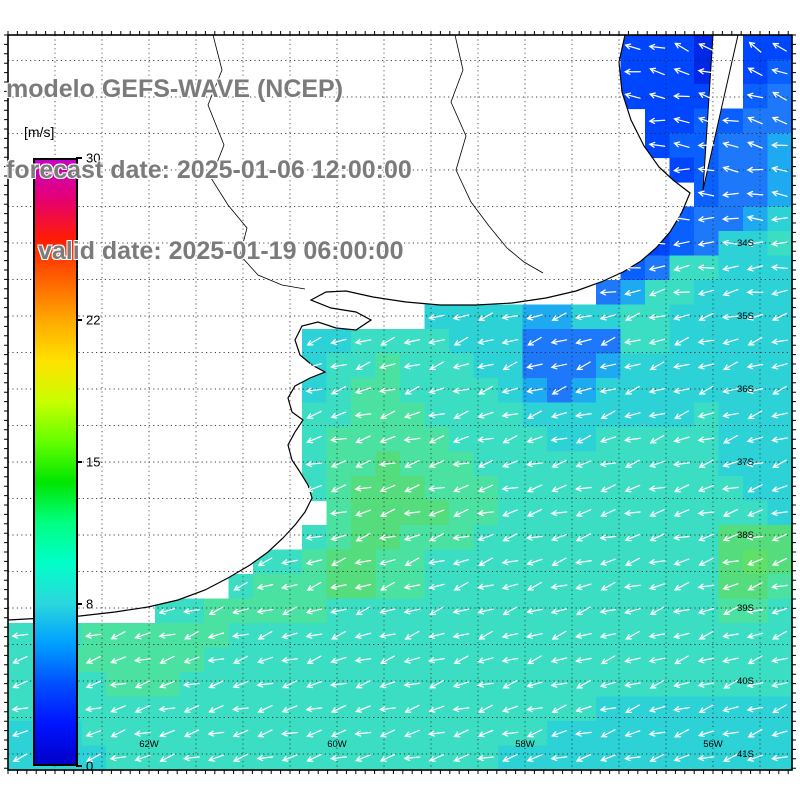 The width and height of the screenshot is (800, 800). I want to click on colorbar-gradient, so click(55, 462).